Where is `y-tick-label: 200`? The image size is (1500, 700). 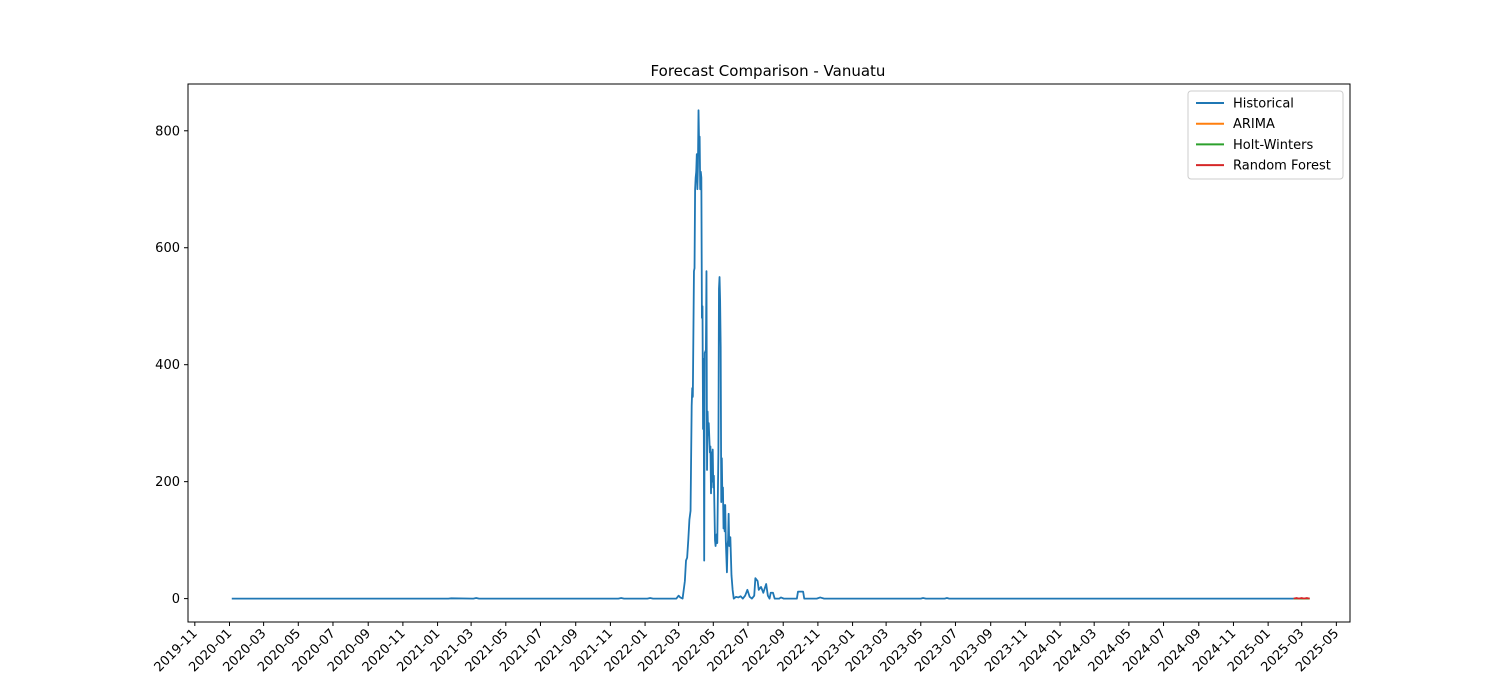 y-tick-label: 200 is located at coordinates (167, 482).